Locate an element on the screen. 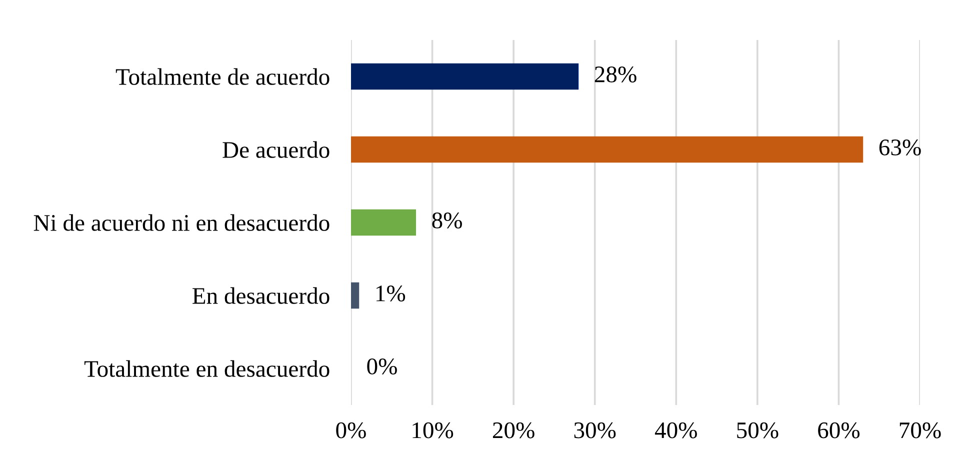  x-tick-label: 10% is located at coordinates (433, 430).